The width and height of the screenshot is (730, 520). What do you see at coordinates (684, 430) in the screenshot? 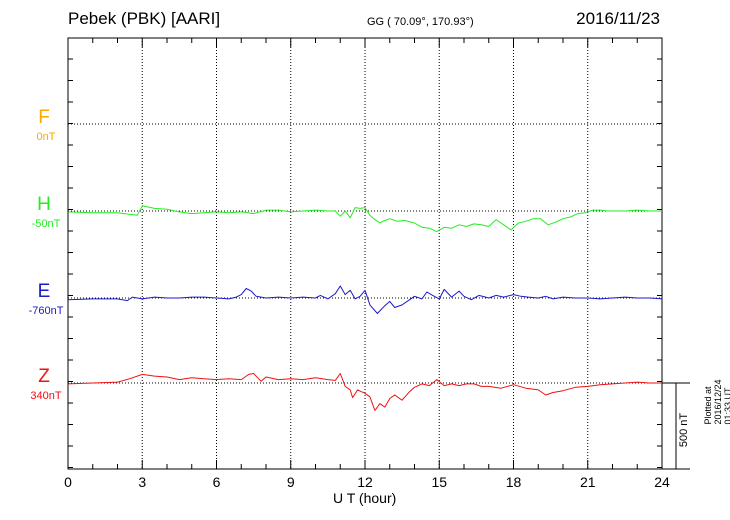
I see `scale-bar-label: 500 nT` at bounding box center [684, 430].